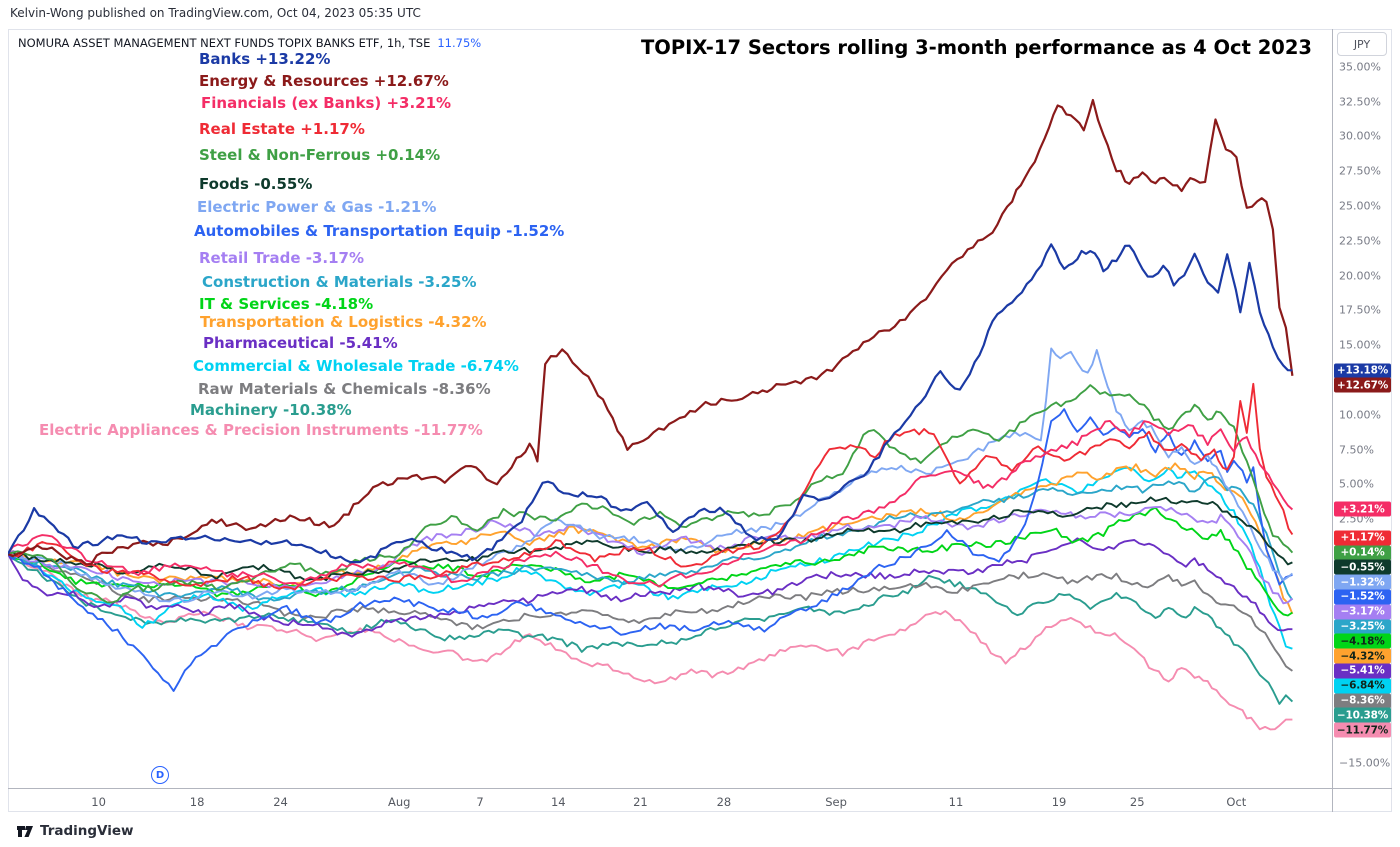 Image resolution: width=1400 pixels, height=847 pixels. I want to click on date-tick: 11, so click(956, 802).